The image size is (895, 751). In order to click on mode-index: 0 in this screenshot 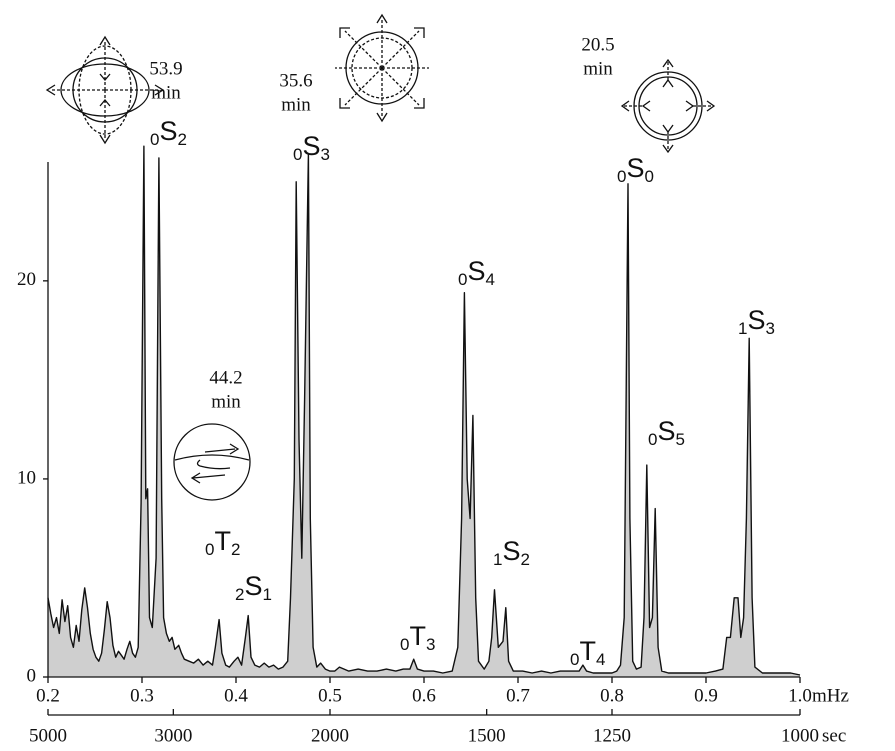, I will do `click(648, 176)`.